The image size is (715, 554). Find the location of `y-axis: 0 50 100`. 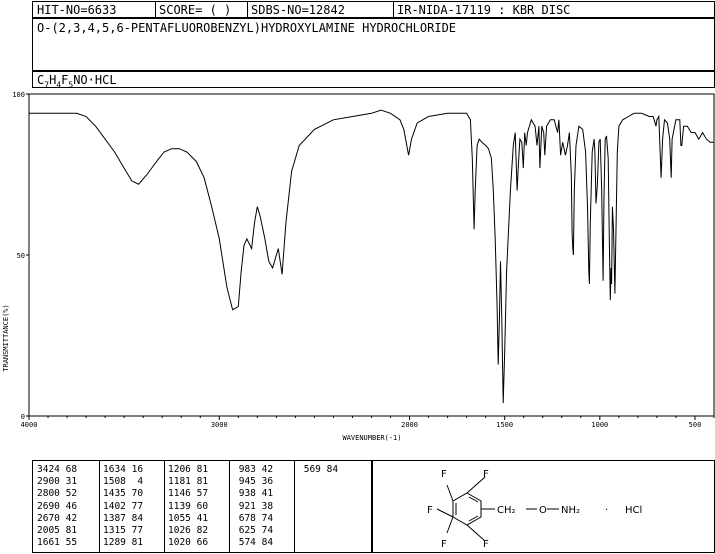

y-axis: 0 50 100 is located at coordinates (20, 256).